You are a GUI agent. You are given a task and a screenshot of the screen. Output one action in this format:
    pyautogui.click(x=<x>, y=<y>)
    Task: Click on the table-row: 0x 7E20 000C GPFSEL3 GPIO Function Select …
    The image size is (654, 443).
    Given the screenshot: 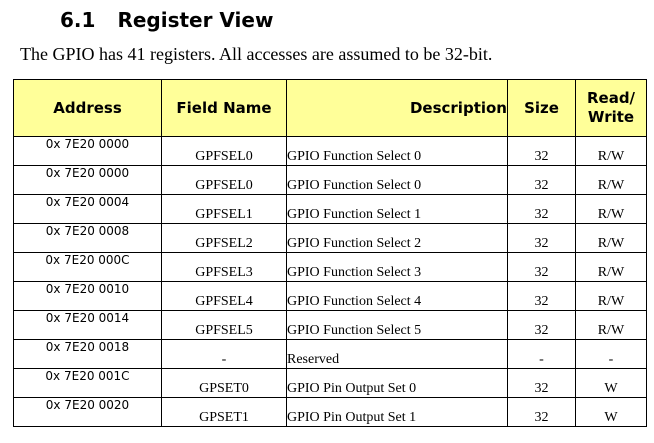 What is the action you would take?
    pyautogui.click(x=330, y=267)
    